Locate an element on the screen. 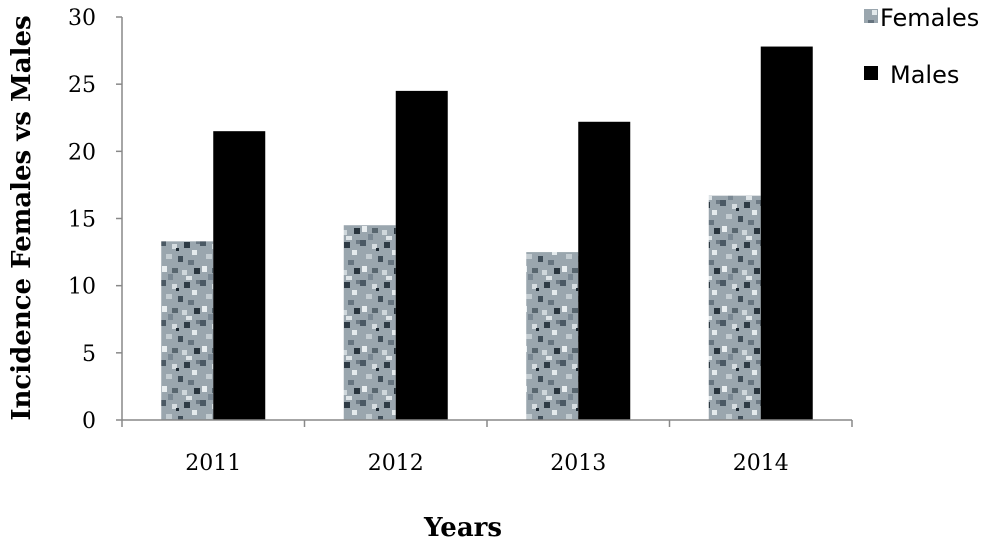  x-tick-label: 2011 is located at coordinates (213, 463).